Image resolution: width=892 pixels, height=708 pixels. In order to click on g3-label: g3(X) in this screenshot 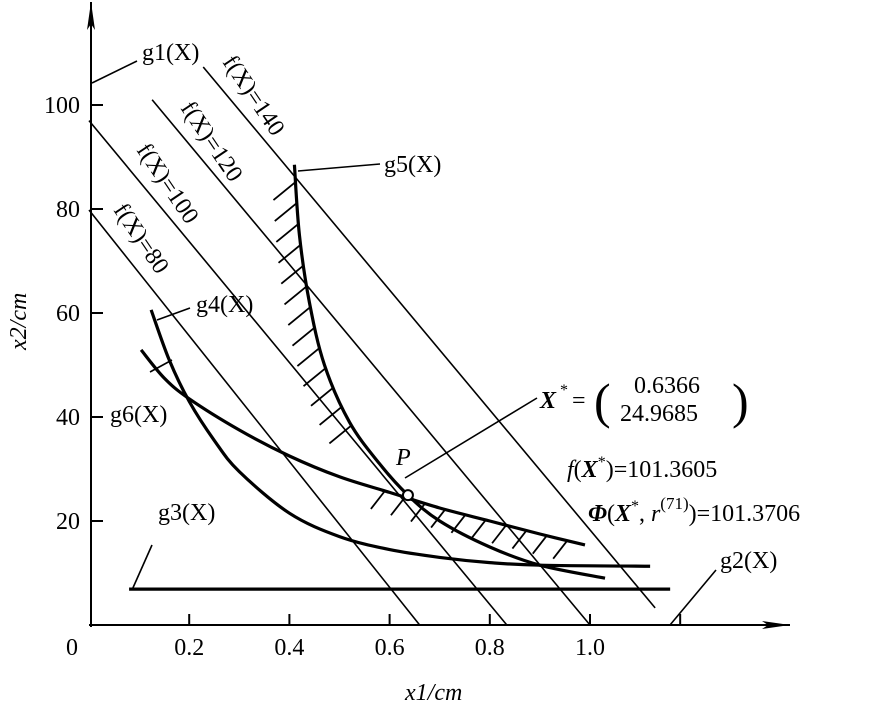, I will do `click(186, 513)`.